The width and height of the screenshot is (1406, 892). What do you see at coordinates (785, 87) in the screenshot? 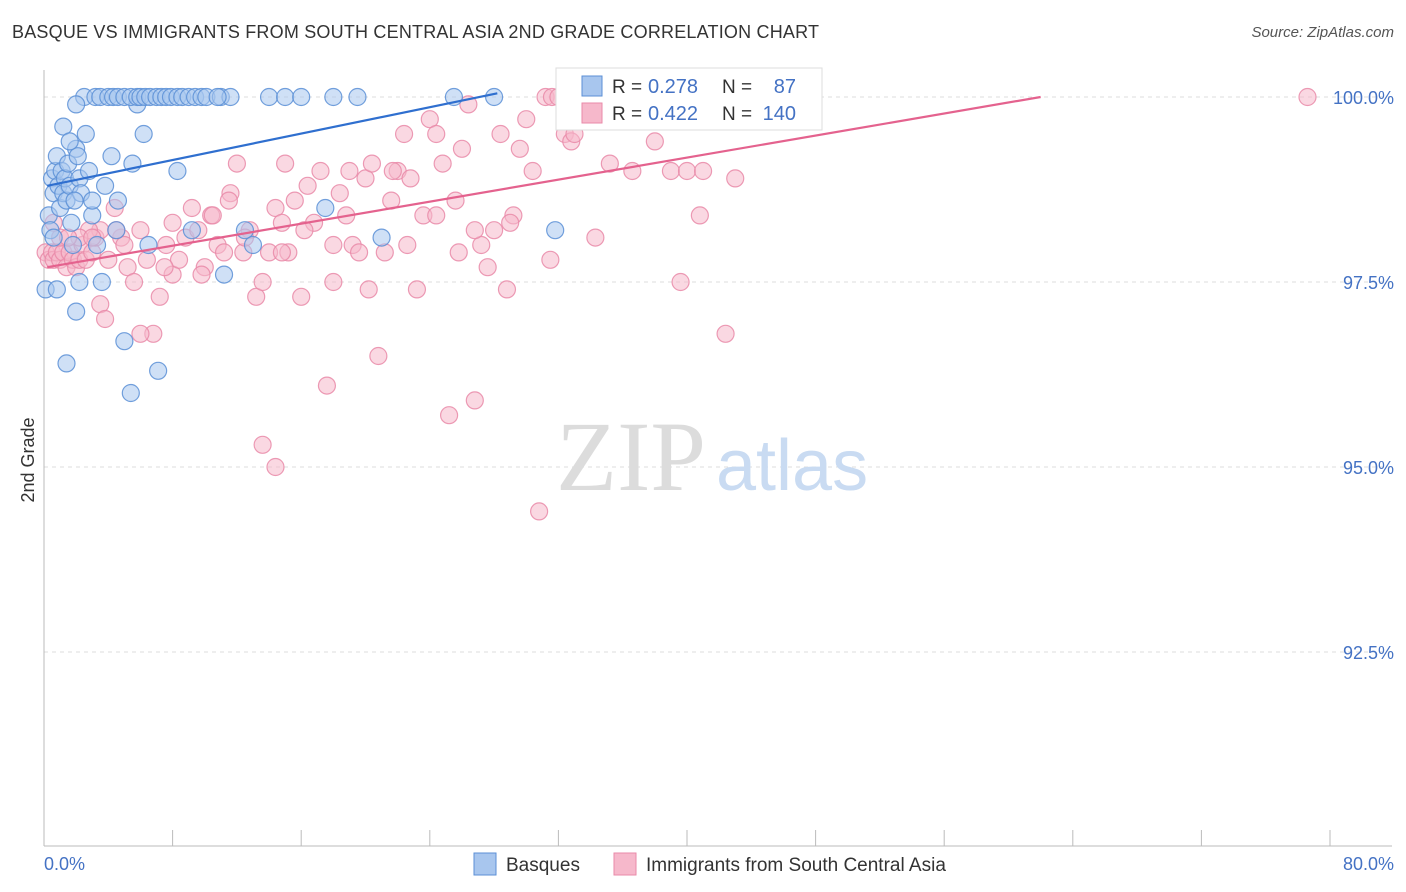
I see `basques-n-value: 87` at bounding box center [785, 87].